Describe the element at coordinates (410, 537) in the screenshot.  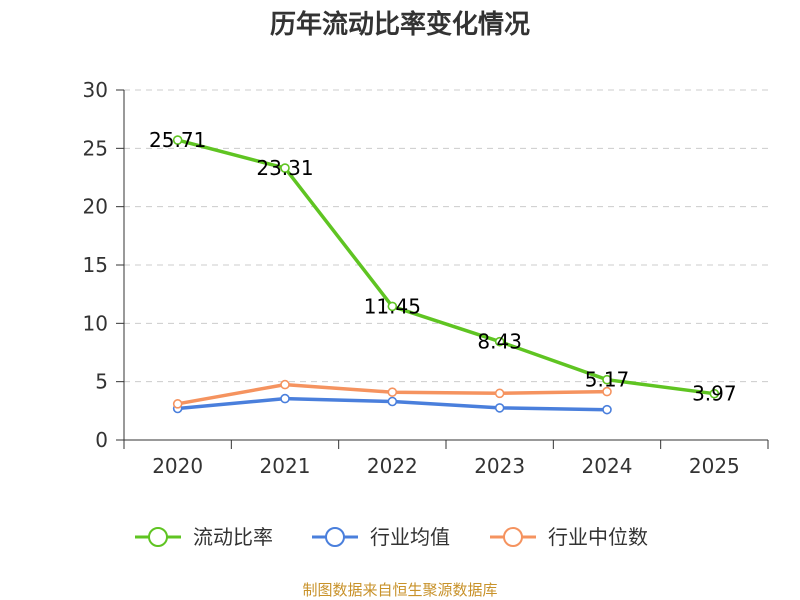
I see `legend-label-1: 行业均值` at that location.